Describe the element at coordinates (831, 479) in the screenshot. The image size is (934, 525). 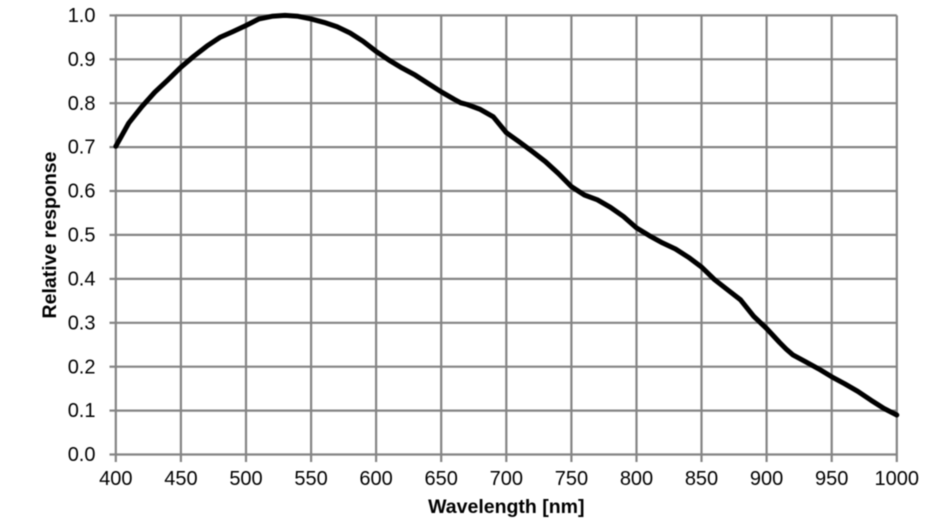
I see `svg-text: 950` at that location.